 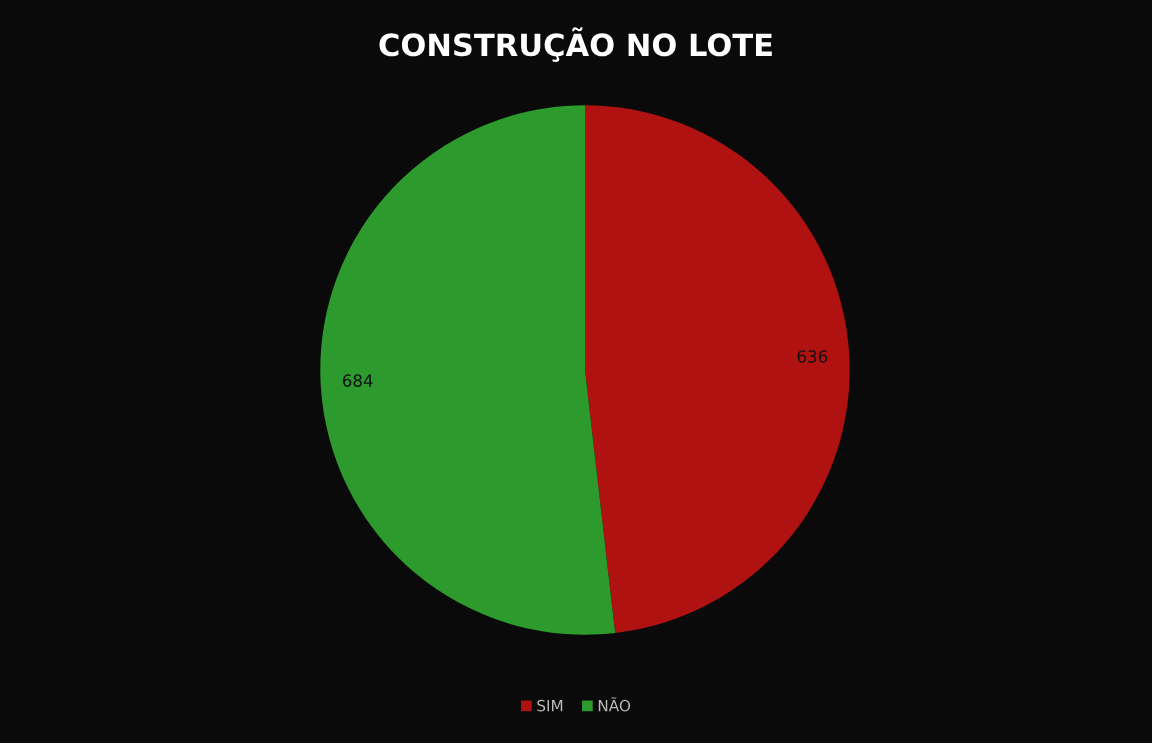 What do you see at coordinates (575, 44) in the screenshot?
I see `chart-title: CONSTRUÇÃO NO LOTE` at bounding box center [575, 44].